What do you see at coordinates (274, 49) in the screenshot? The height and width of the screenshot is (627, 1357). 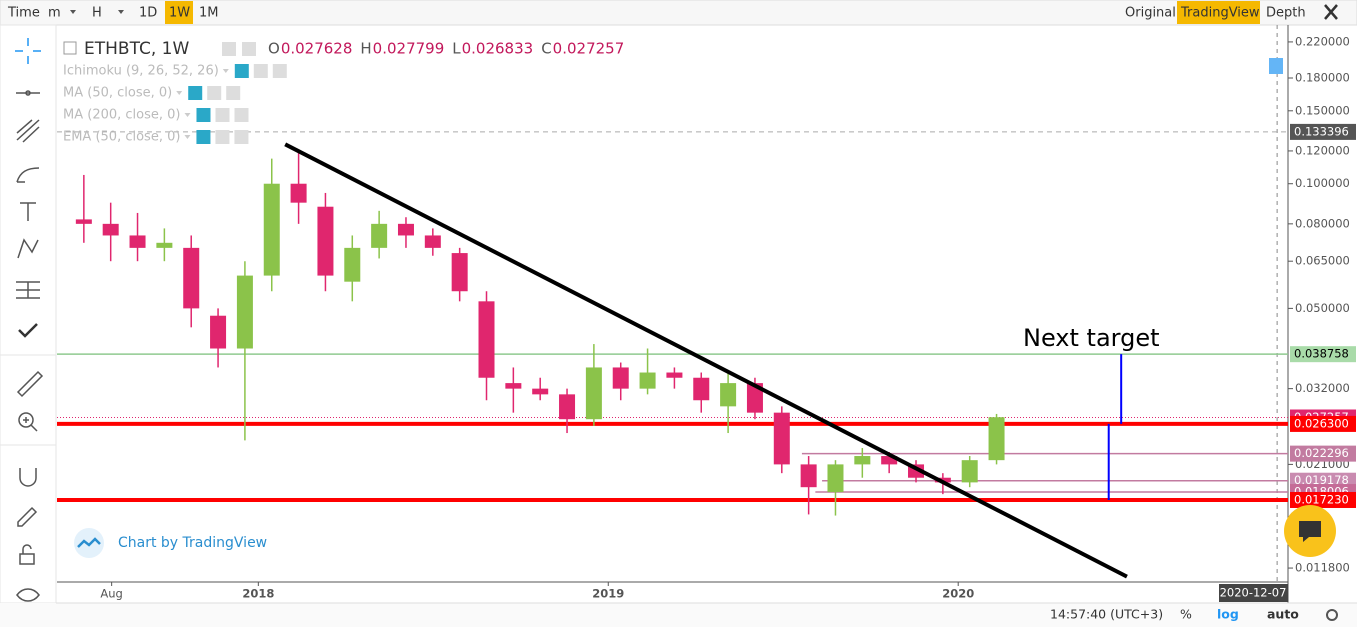 I see `ohlc-key: O` at bounding box center [274, 49].